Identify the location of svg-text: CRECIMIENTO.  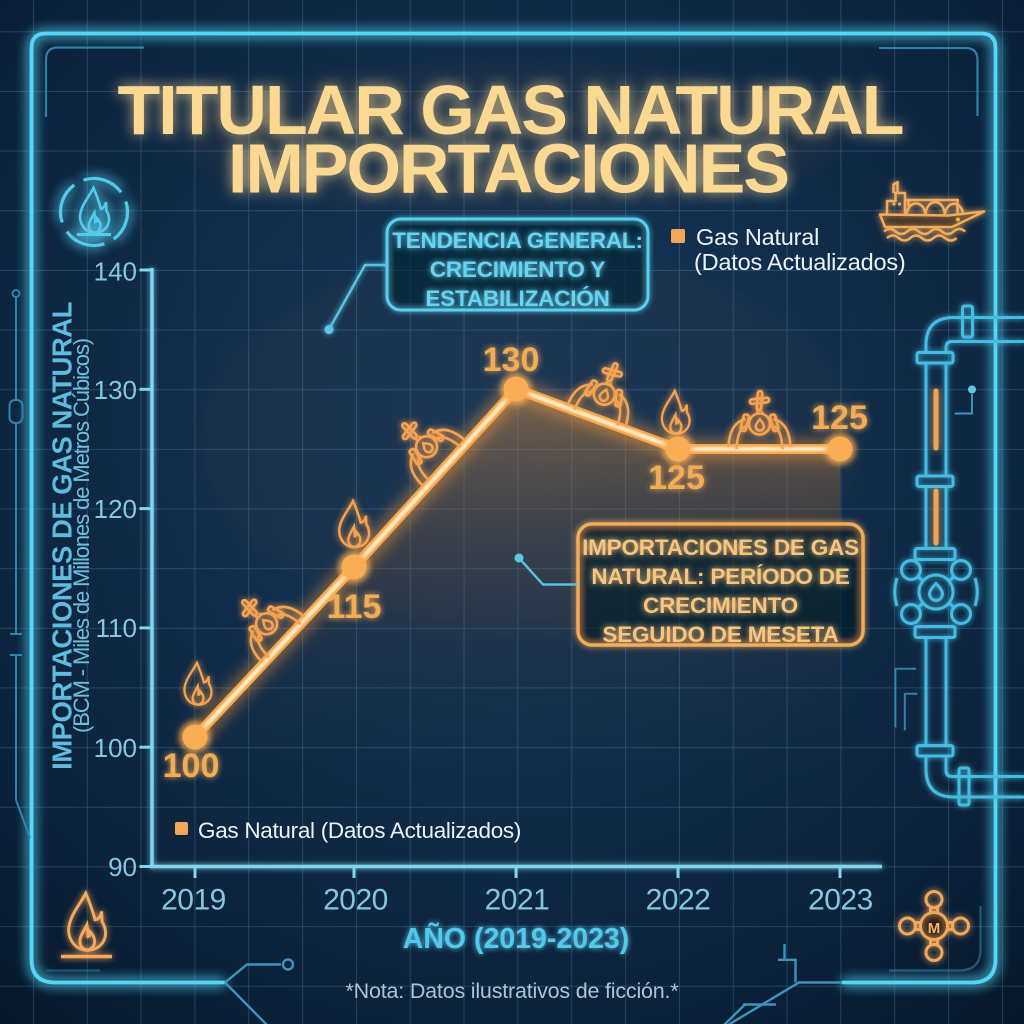
(720, 605).